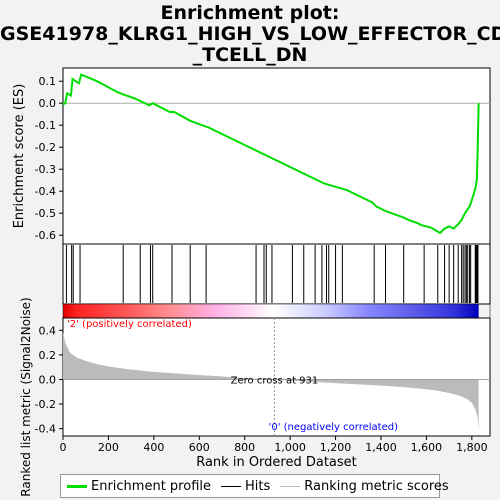  What do you see at coordinates (48, 379) in the screenshot?
I see `rank-y-tick-label: 0.0` at bounding box center [48, 379].